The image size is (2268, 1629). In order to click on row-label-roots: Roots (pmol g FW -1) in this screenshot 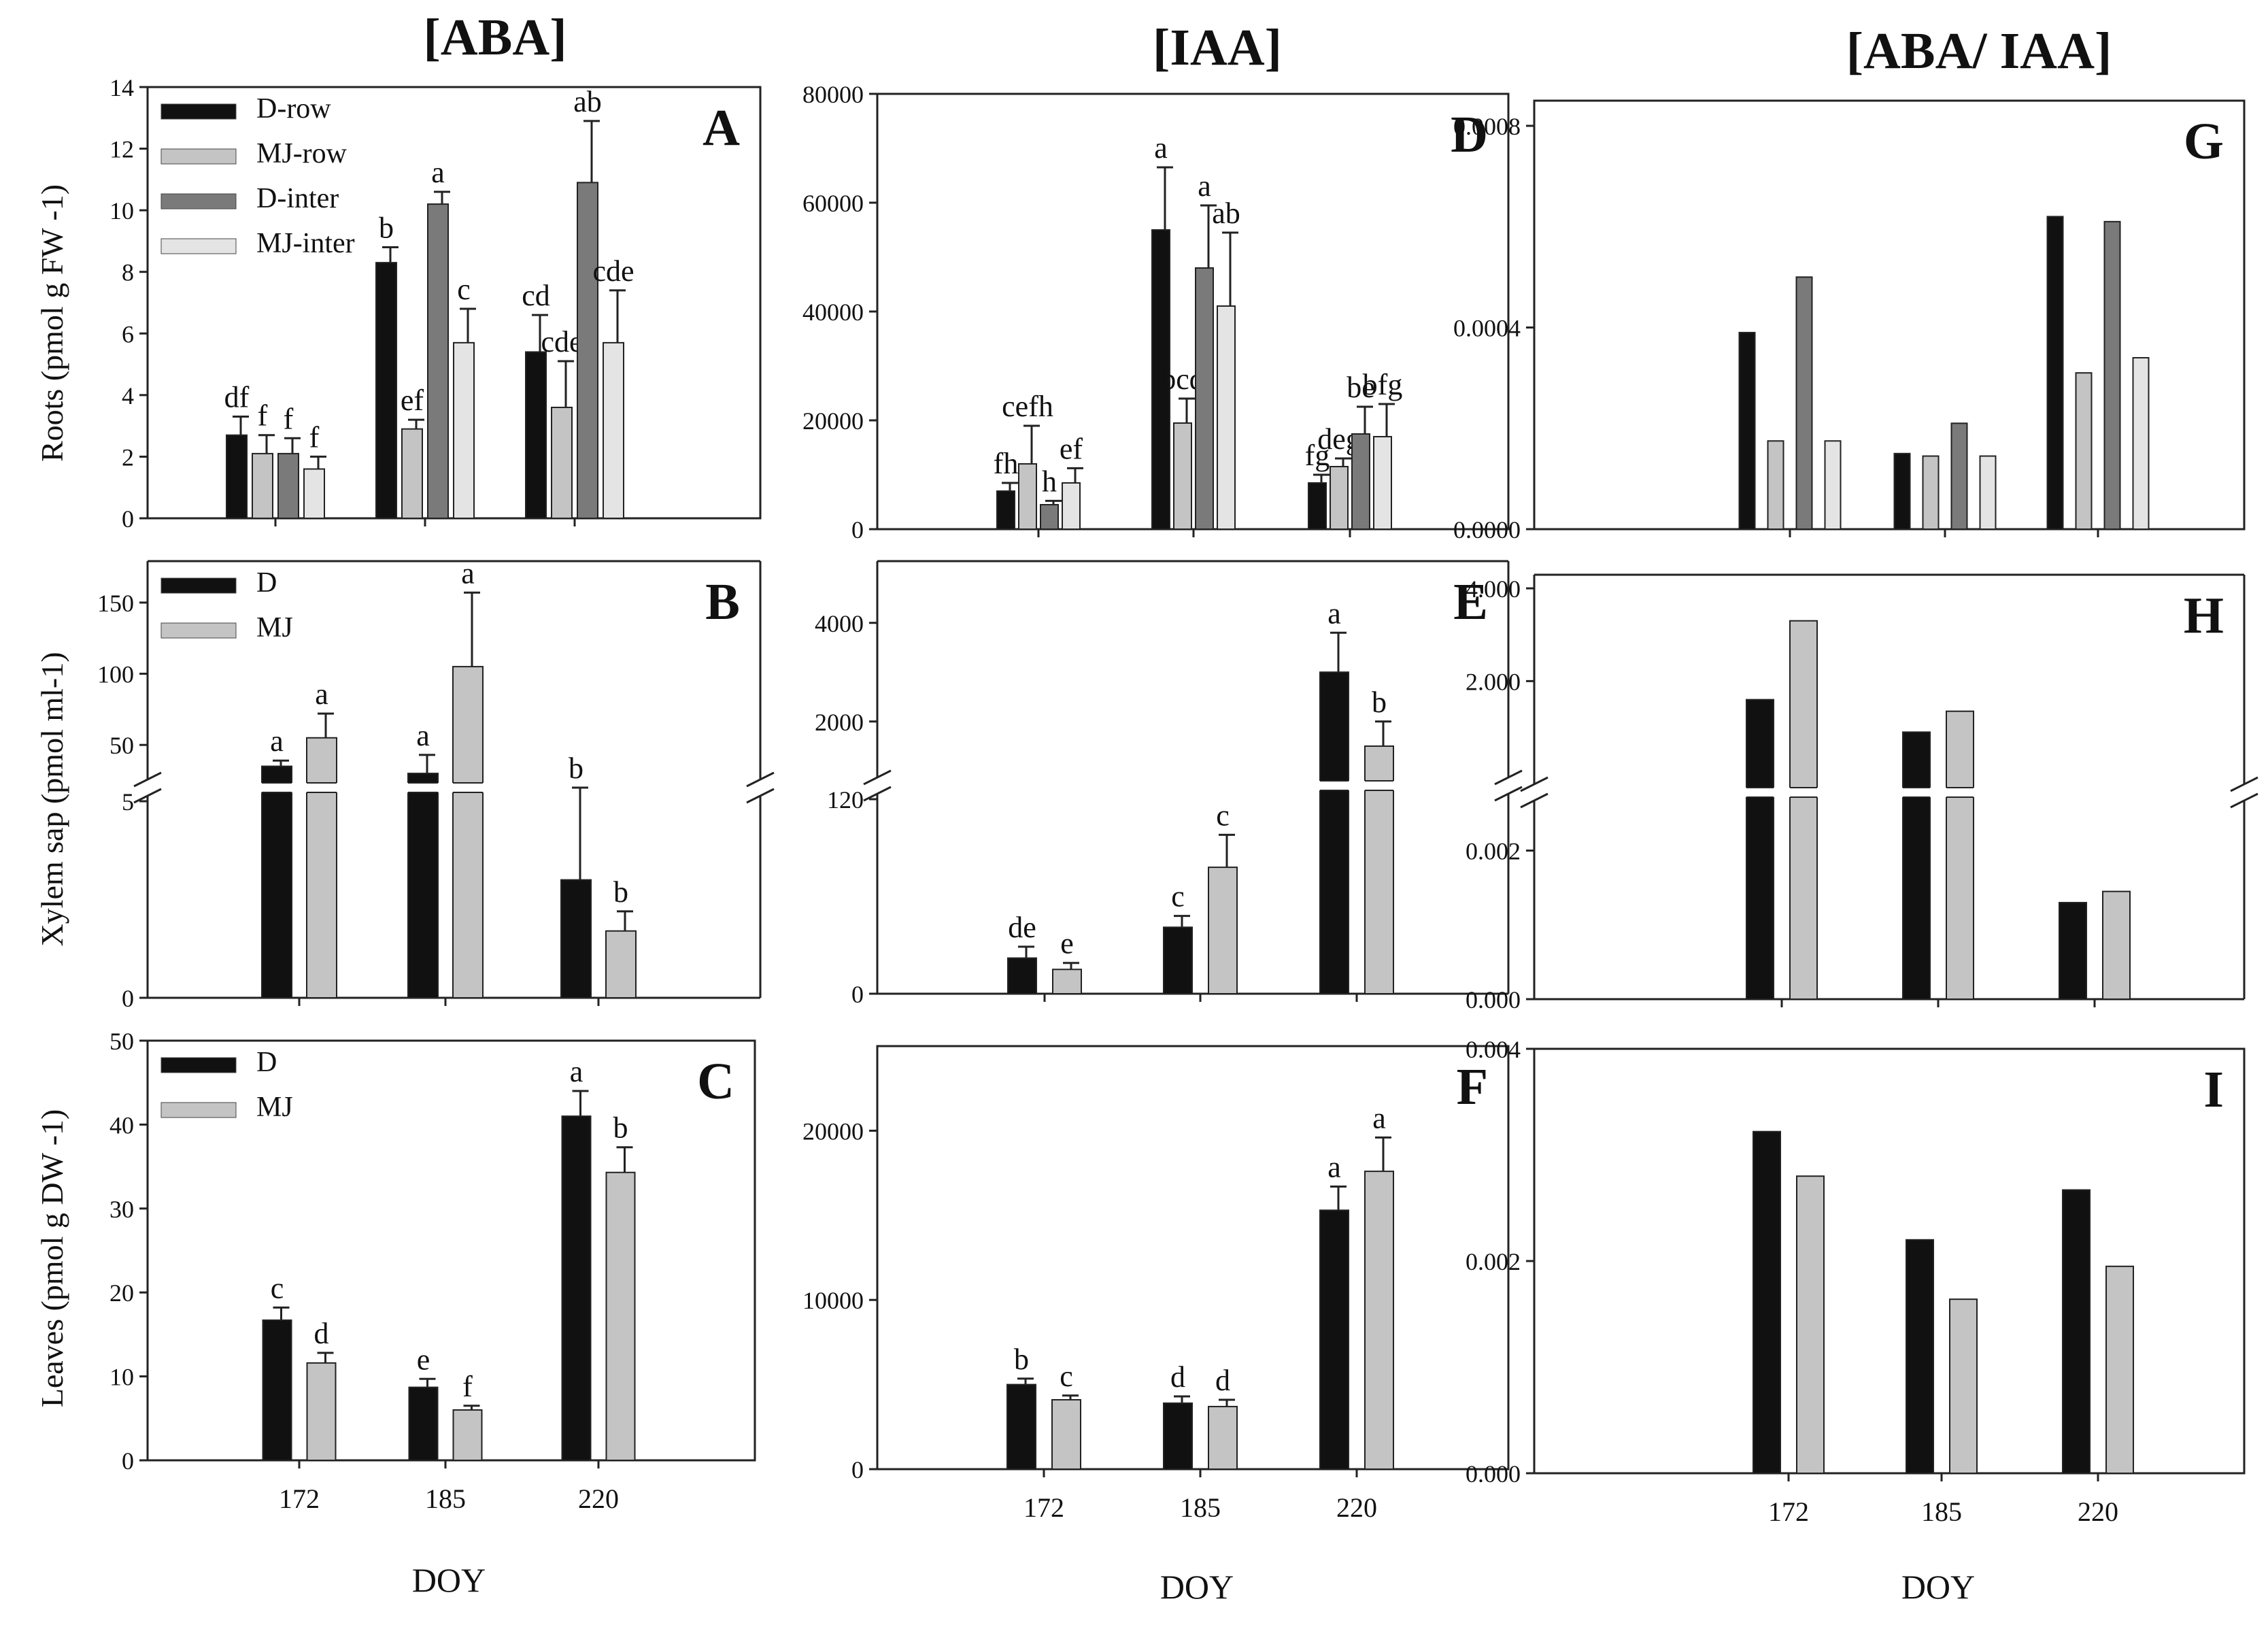, I will do `click(52, 323)`.